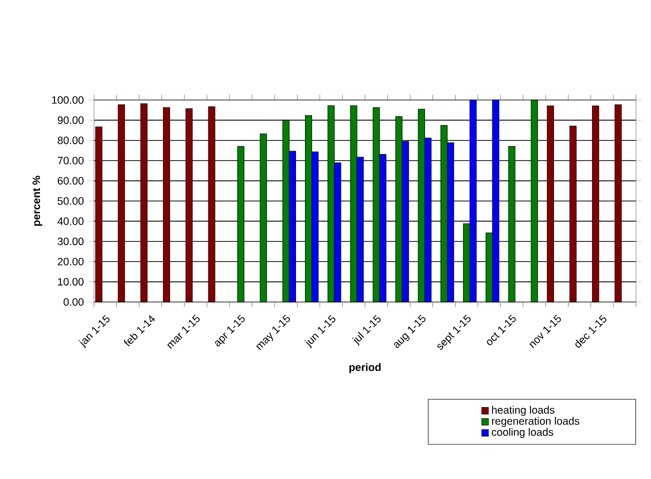 The width and height of the screenshot is (651, 479). I want to click on y-tick-label: 40.00, so click(71, 221).